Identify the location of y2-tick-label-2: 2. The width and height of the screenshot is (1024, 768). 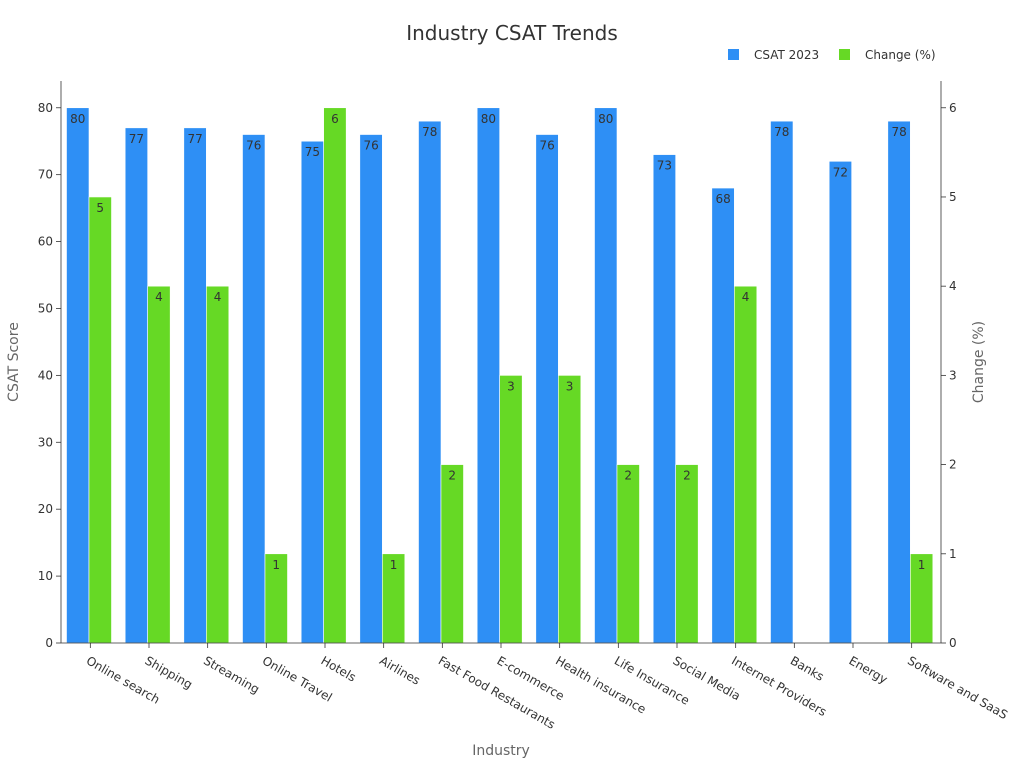
(953, 465).